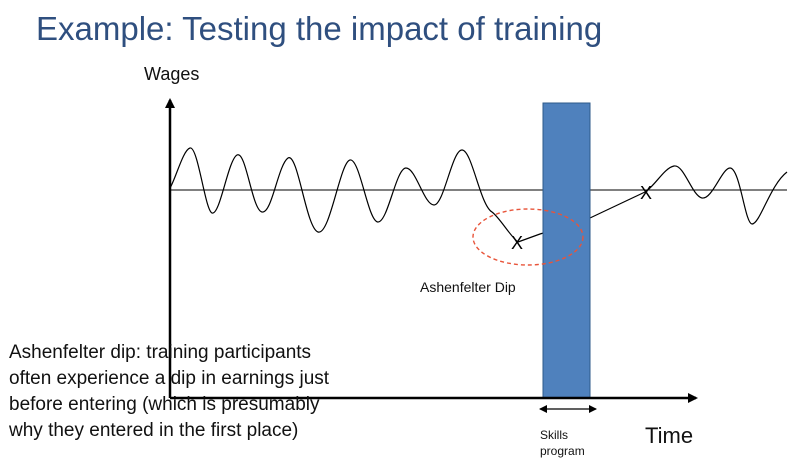 Image resolution: width=799 pixels, height=472 pixels. Describe the element at coordinates (716, 195) in the screenshot. I see `post-program-wage-curve` at that location.